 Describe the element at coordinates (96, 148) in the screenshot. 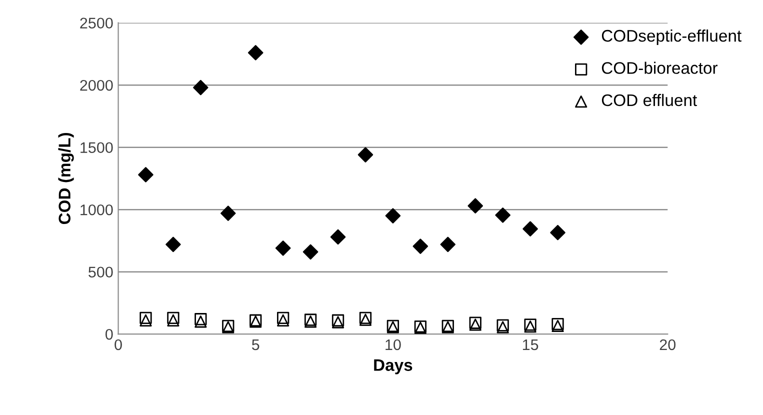

I see `y-tick-label: 1500` at that location.